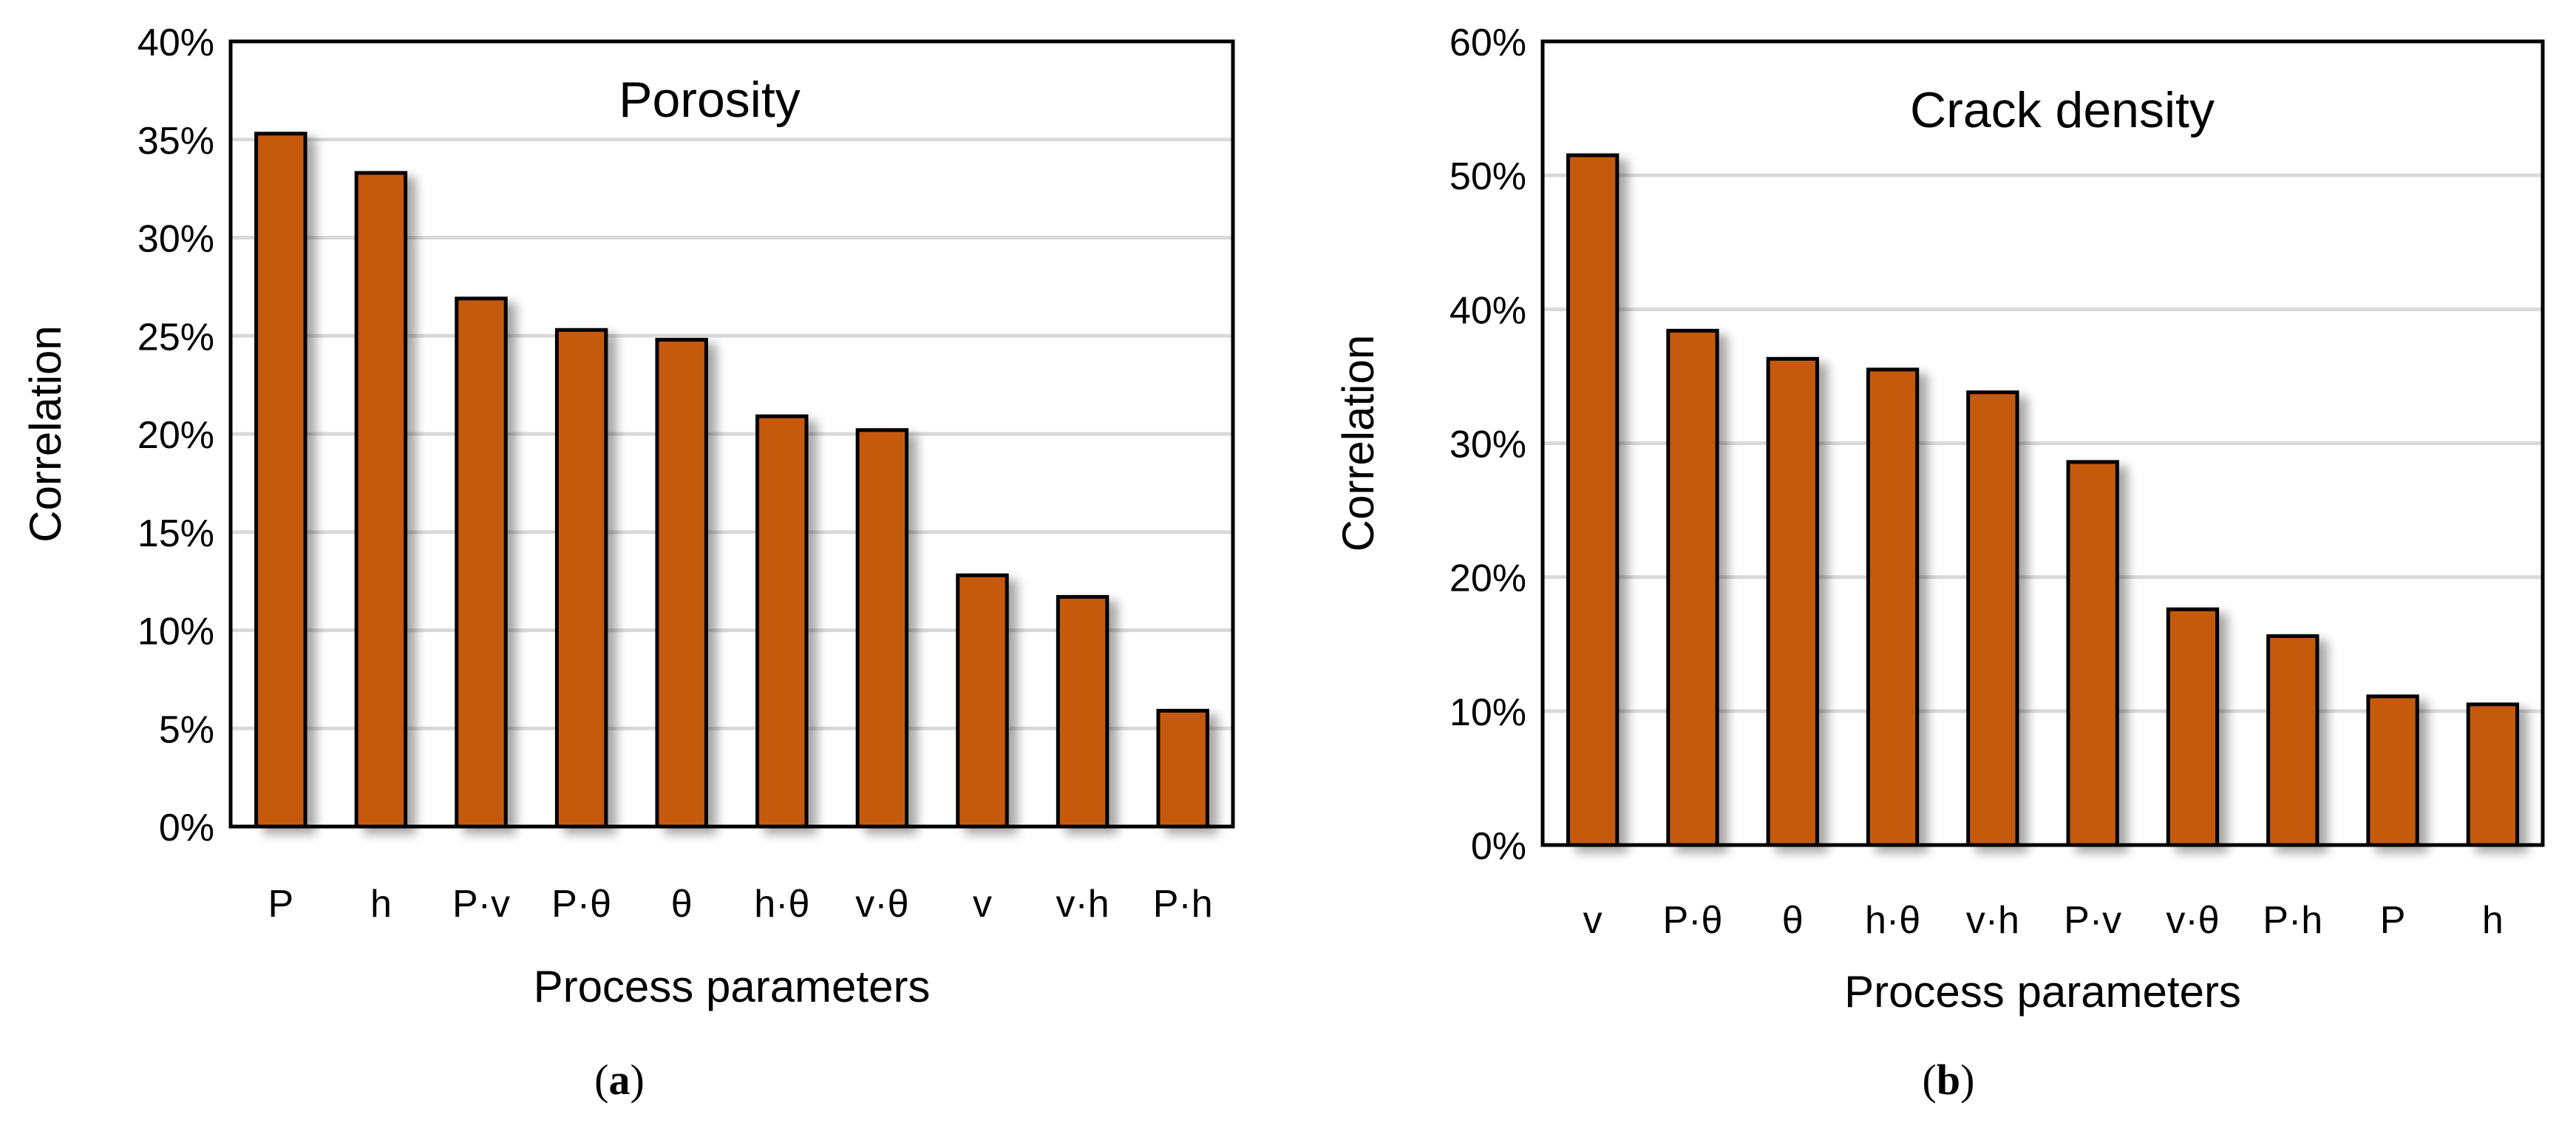  Describe the element at coordinates (175, 141) in the screenshot. I see `y-tick-label: 35%` at that location.